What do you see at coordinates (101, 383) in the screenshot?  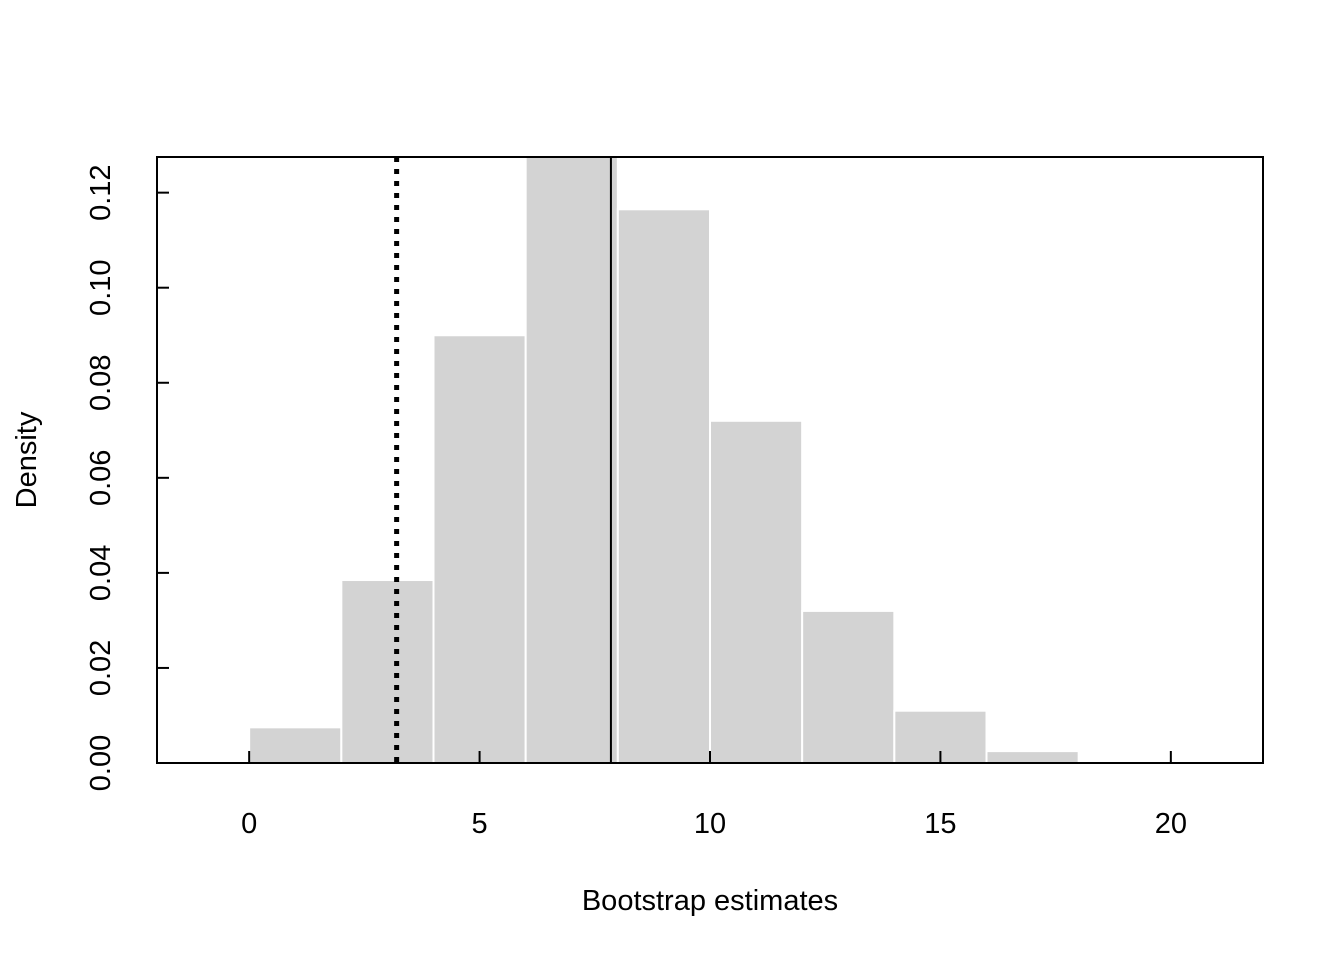 I see `y-tick-label: 0.08` at bounding box center [101, 383].